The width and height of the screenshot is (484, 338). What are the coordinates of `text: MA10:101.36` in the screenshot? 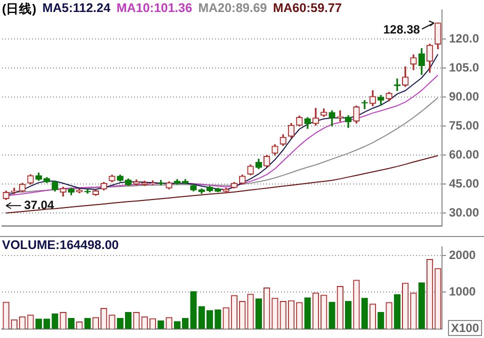 It's located at (154, 9).